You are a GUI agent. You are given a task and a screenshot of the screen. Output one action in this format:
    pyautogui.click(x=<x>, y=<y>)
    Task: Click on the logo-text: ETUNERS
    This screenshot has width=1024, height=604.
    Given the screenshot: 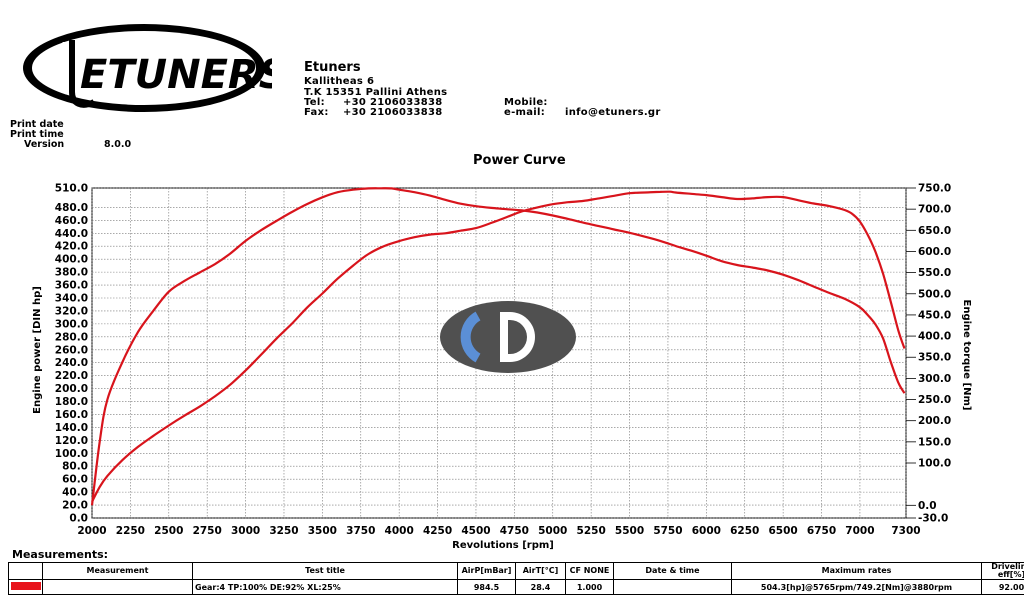 What is the action you would take?
    pyautogui.click(x=176, y=75)
    